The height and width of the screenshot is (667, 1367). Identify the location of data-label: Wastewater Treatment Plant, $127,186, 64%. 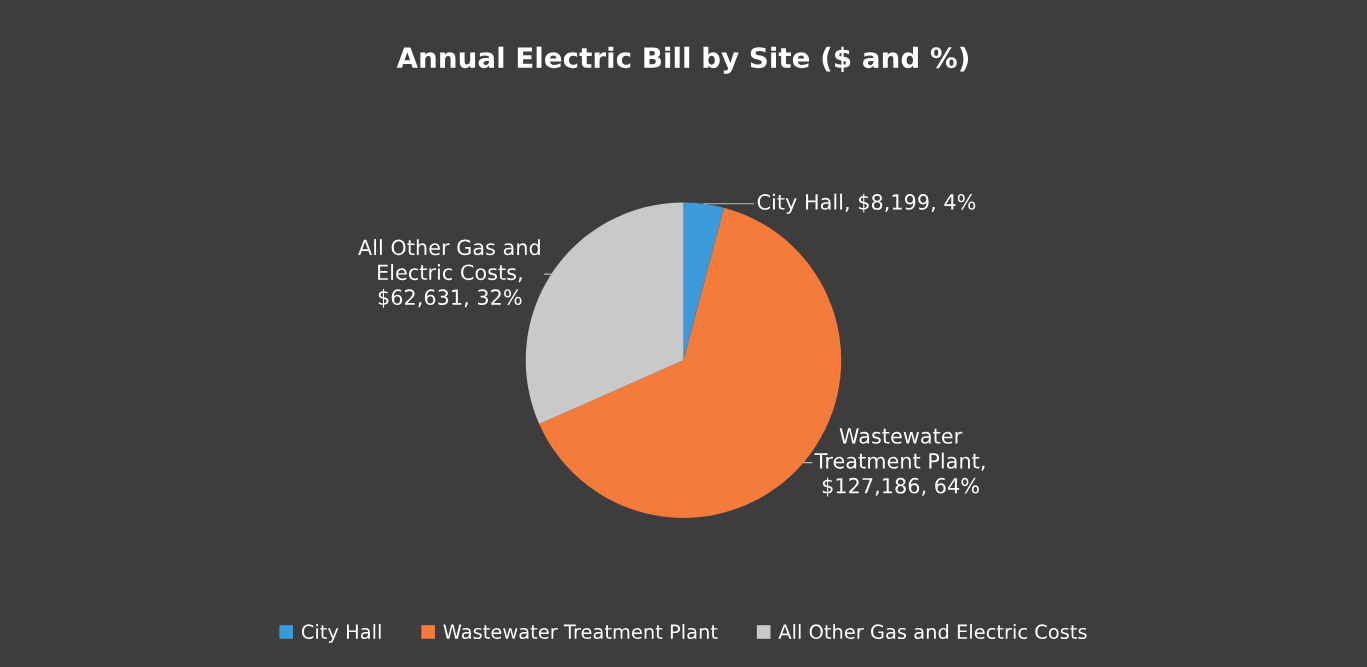
(899, 462).